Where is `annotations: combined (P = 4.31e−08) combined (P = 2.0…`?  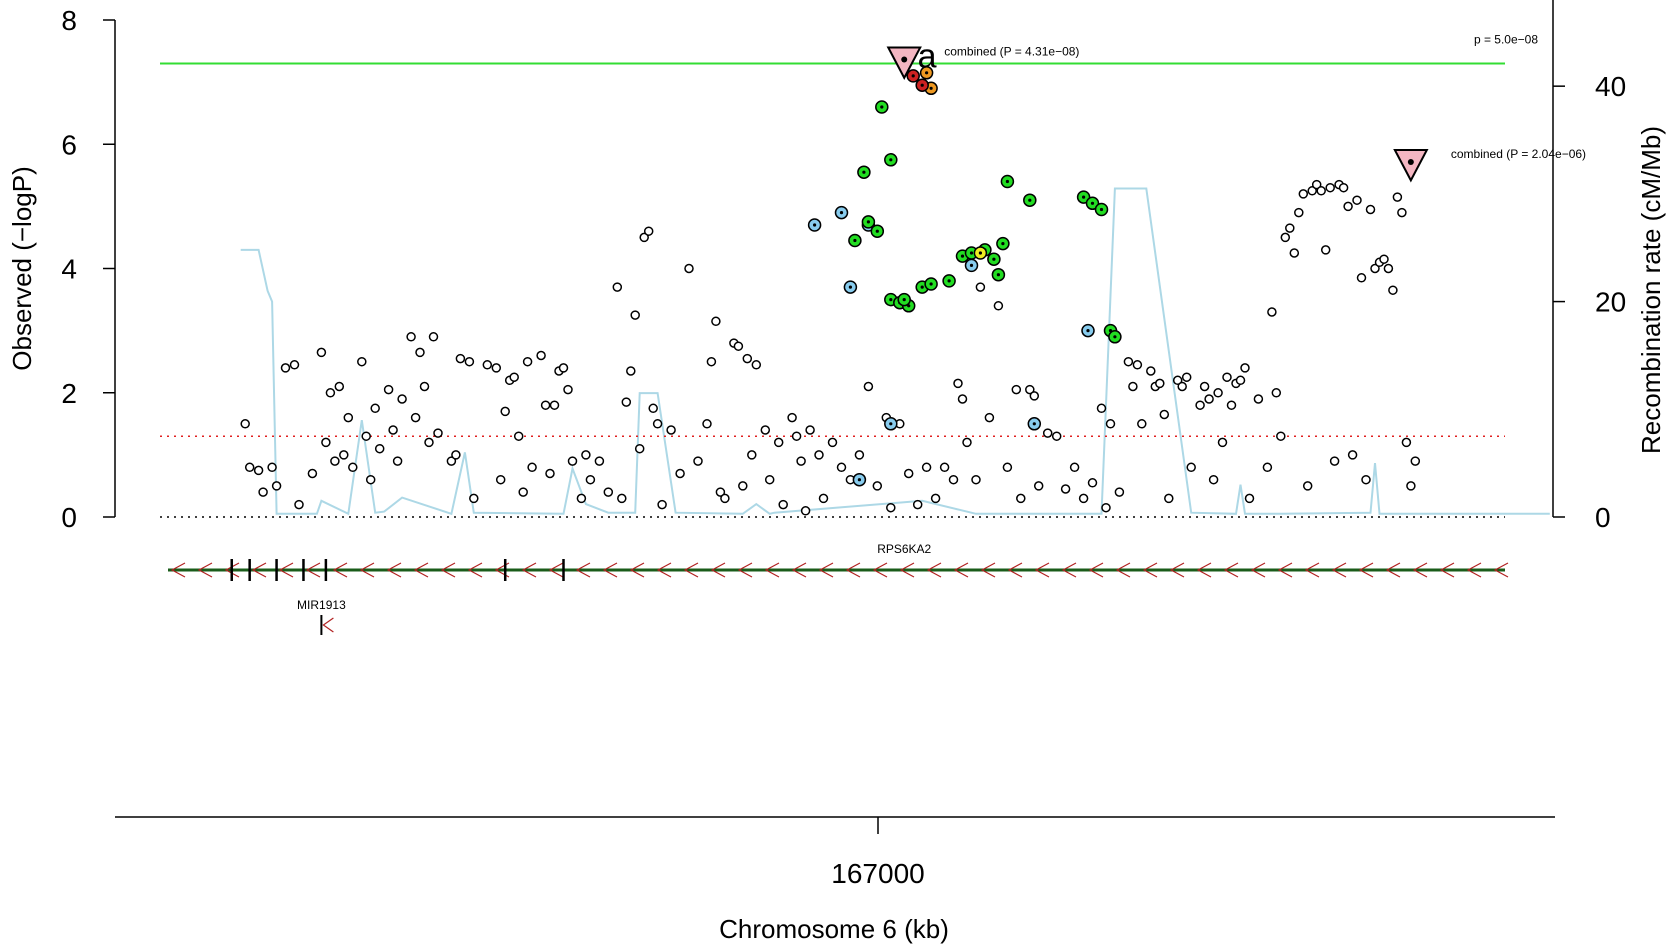
annotations: combined (P = 4.31e−08) combined (P = 2.0… is located at coordinates (1236, 110).